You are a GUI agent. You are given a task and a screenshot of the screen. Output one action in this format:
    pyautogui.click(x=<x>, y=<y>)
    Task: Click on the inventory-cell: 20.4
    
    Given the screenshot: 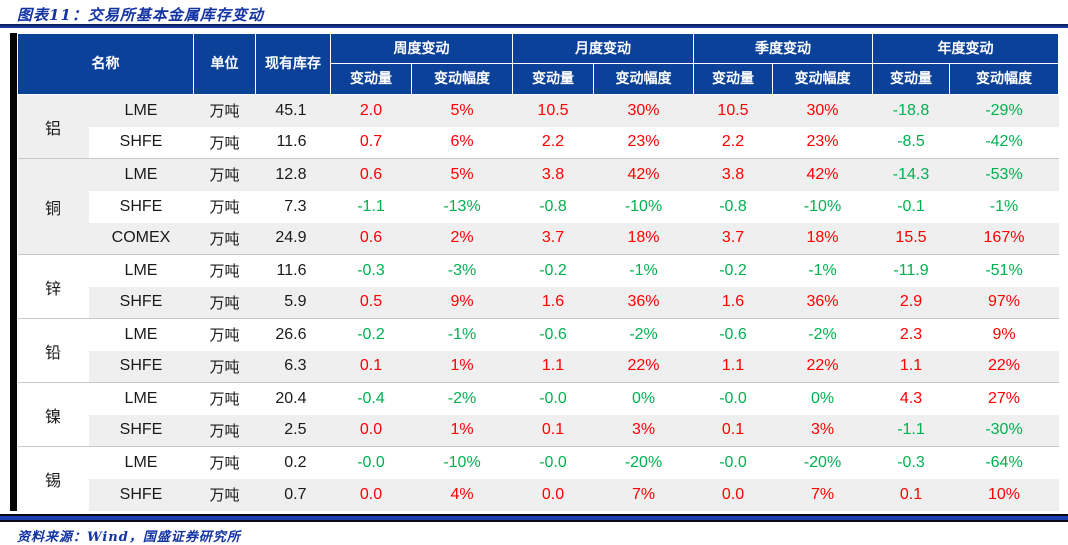 What is the action you would take?
    pyautogui.click(x=293, y=398)
    